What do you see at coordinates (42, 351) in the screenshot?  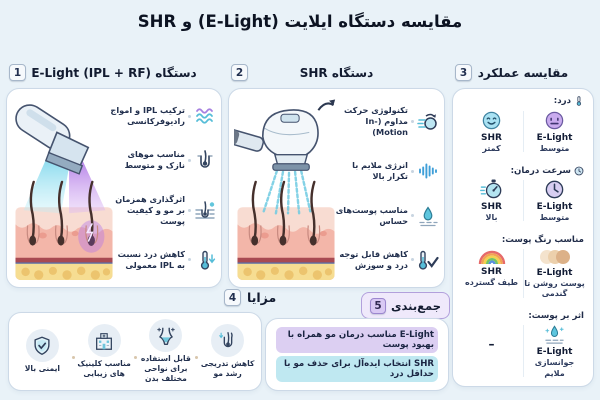 I see `list-item: ایمنی بالا` at bounding box center [42, 351].